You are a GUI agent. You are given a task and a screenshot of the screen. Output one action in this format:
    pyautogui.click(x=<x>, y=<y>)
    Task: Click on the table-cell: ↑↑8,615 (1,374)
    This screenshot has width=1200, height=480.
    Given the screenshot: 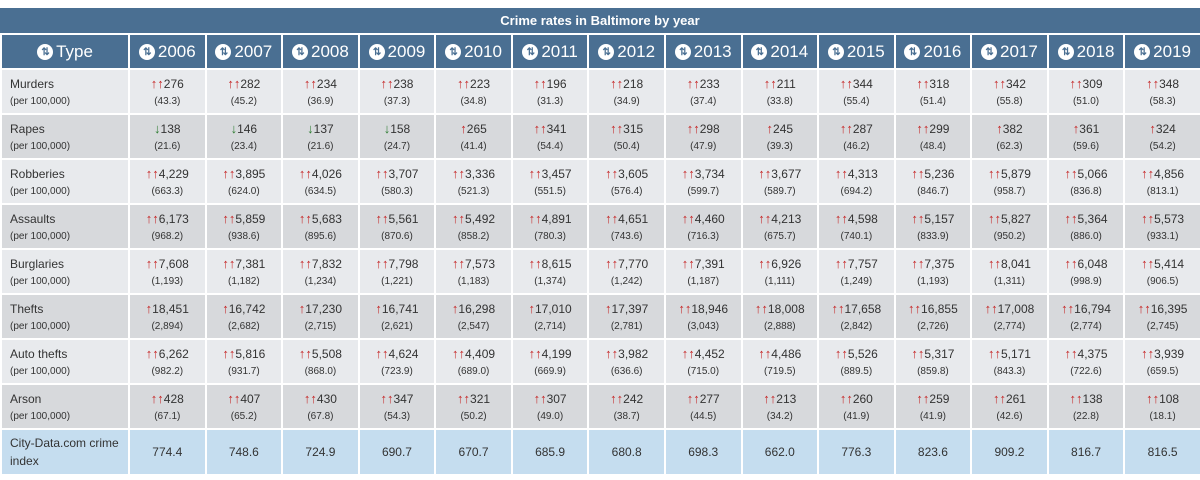 What is the action you would take?
    pyautogui.click(x=550, y=271)
    